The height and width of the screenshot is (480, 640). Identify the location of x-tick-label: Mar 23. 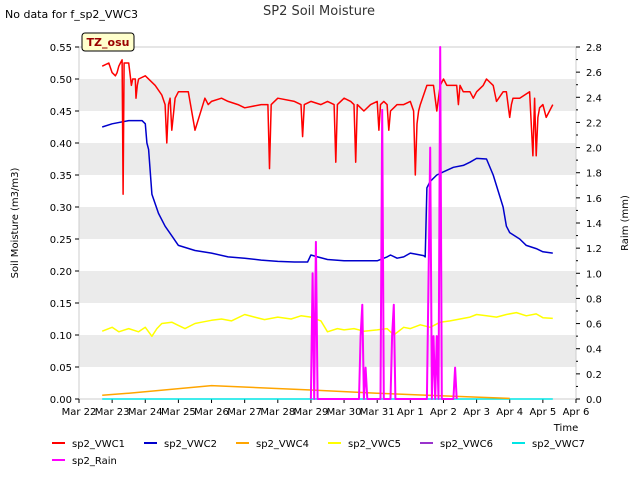
(112, 412).